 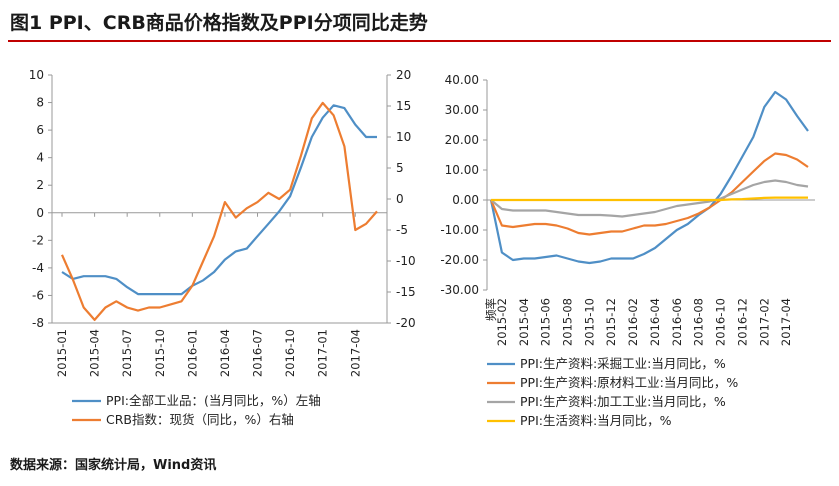 I want to click on left-y-tick-label: 10, so click(x=36, y=75).